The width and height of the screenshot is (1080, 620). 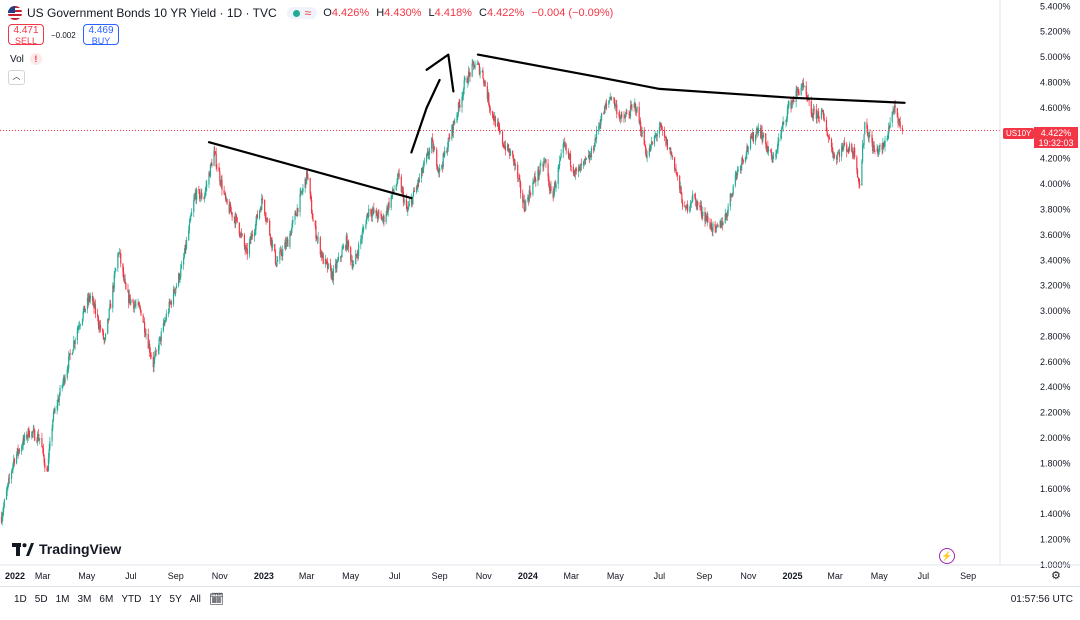 What do you see at coordinates (947, 556) in the screenshot?
I see `lightning-icon: ⚡` at bounding box center [947, 556].